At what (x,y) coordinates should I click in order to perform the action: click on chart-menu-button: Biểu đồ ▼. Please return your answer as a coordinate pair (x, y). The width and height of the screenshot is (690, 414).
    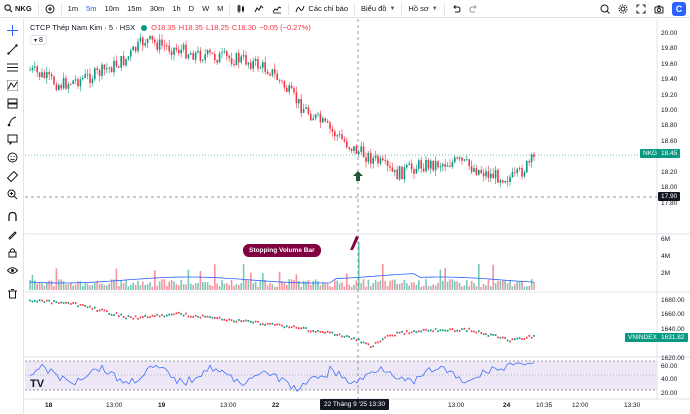
    Looking at the image, I should click on (378, 9).